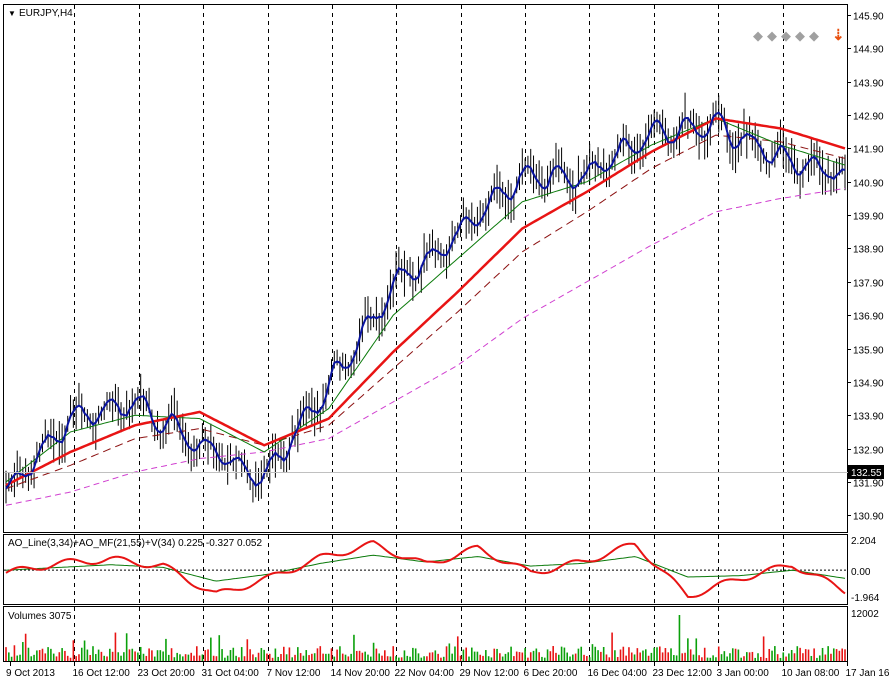 The height and width of the screenshot is (682, 890). Describe the element at coordinates (868, 17) in the screenshot. I see `price-tick-label: 145.90` at that location.